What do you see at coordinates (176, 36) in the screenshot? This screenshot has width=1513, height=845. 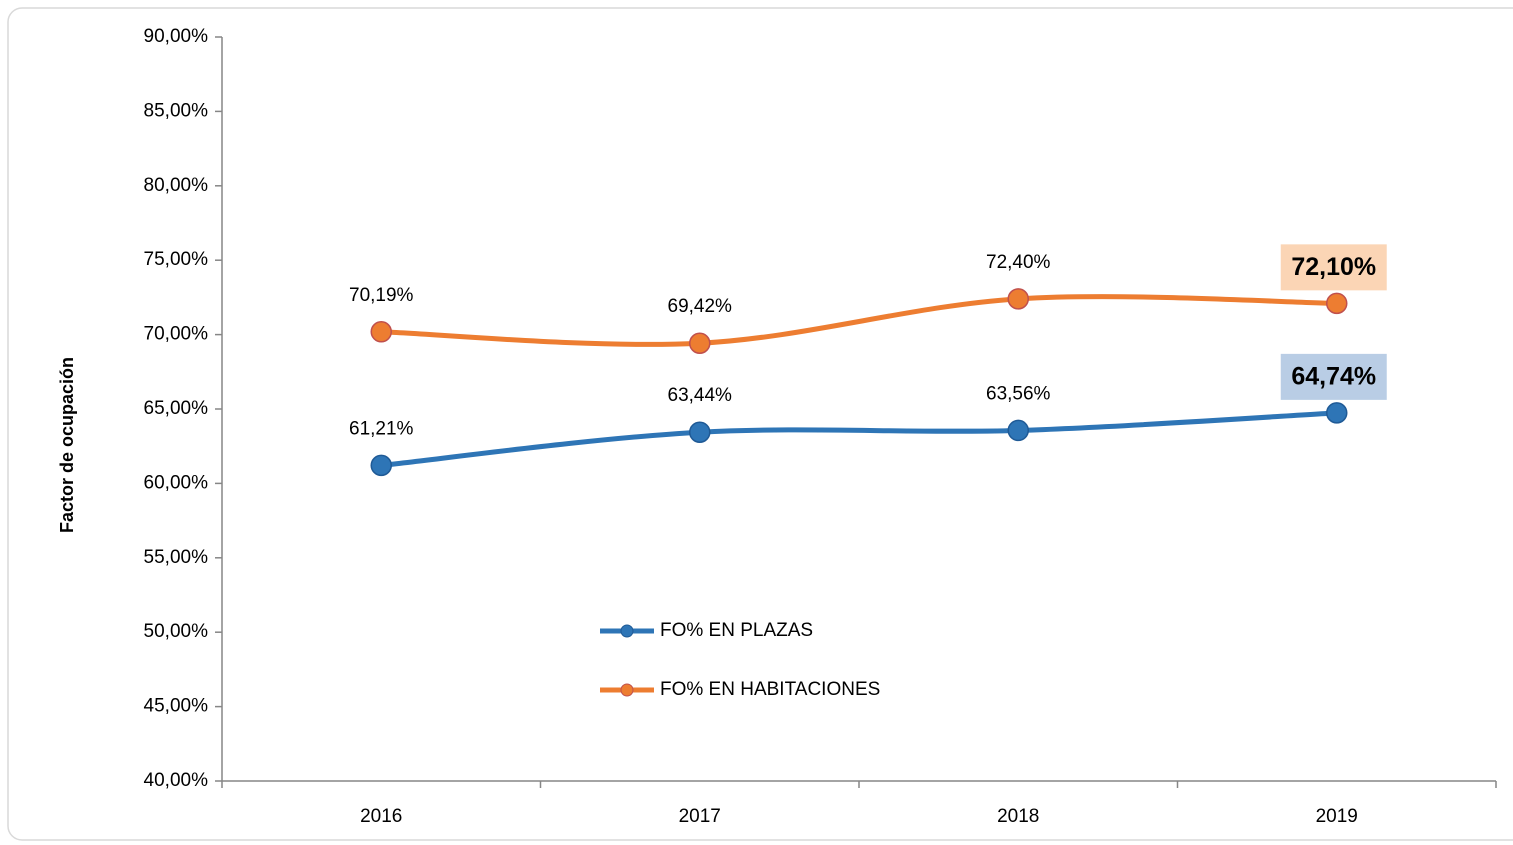 I see `y-tick-label: 90,00%` at bounding box center [176, 36].